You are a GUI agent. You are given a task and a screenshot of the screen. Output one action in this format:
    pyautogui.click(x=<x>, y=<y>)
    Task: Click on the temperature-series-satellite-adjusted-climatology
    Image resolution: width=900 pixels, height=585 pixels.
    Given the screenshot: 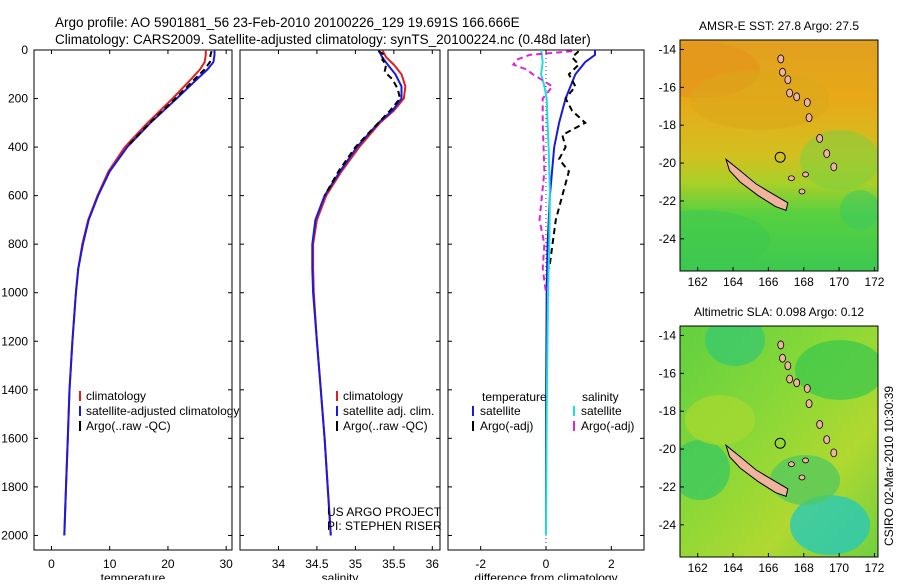 What is the action you would take?
    pyautogui.click(x=139, y=293)
    